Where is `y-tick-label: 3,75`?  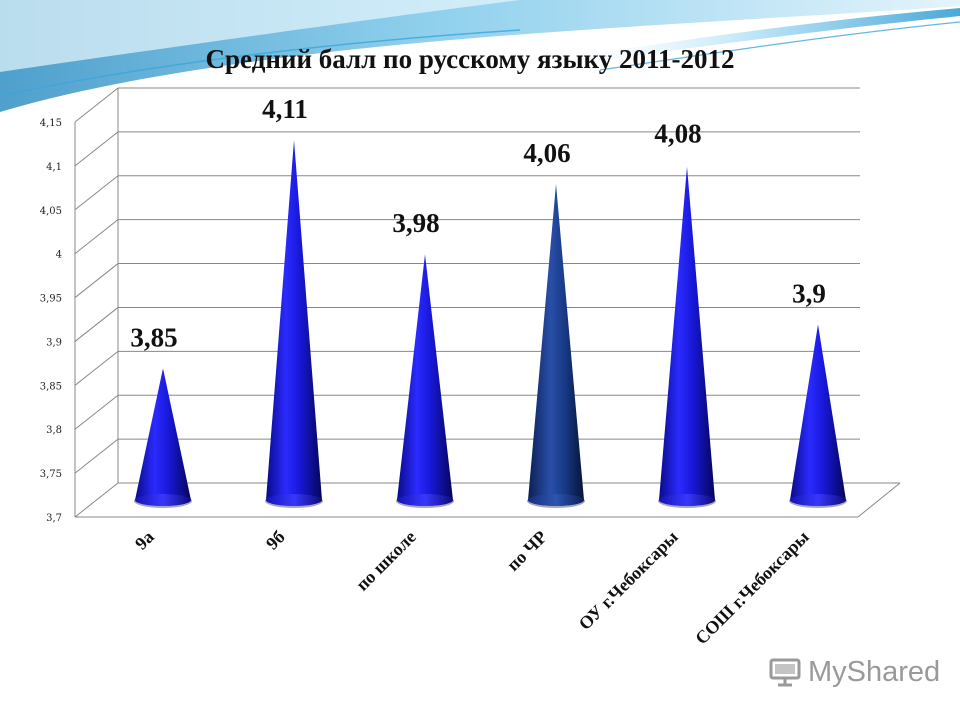 y-tick-label: 3,75 is located at coordinates (51, 474).